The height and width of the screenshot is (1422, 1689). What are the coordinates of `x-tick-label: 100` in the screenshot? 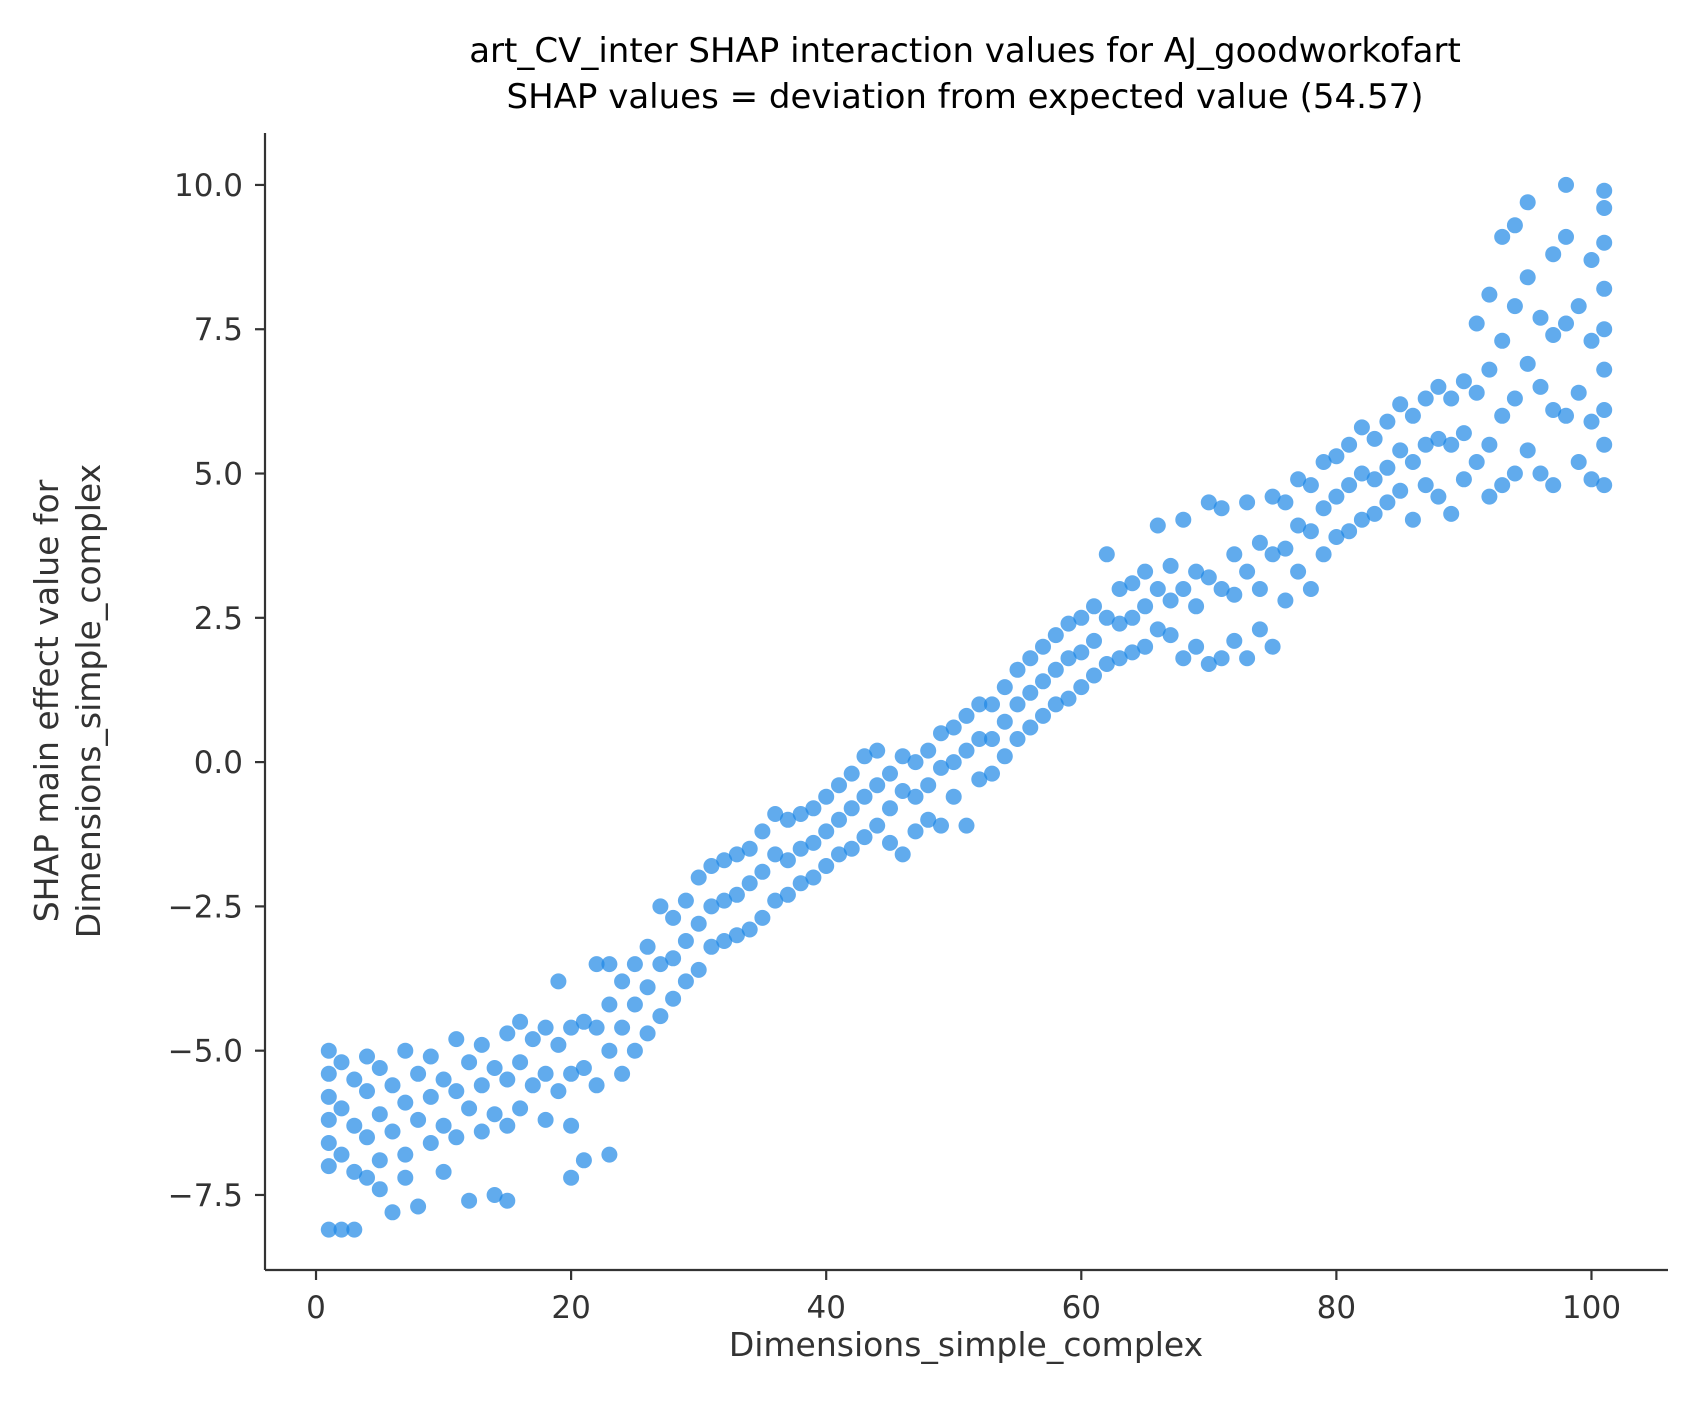 It's located at (1591, 1308).